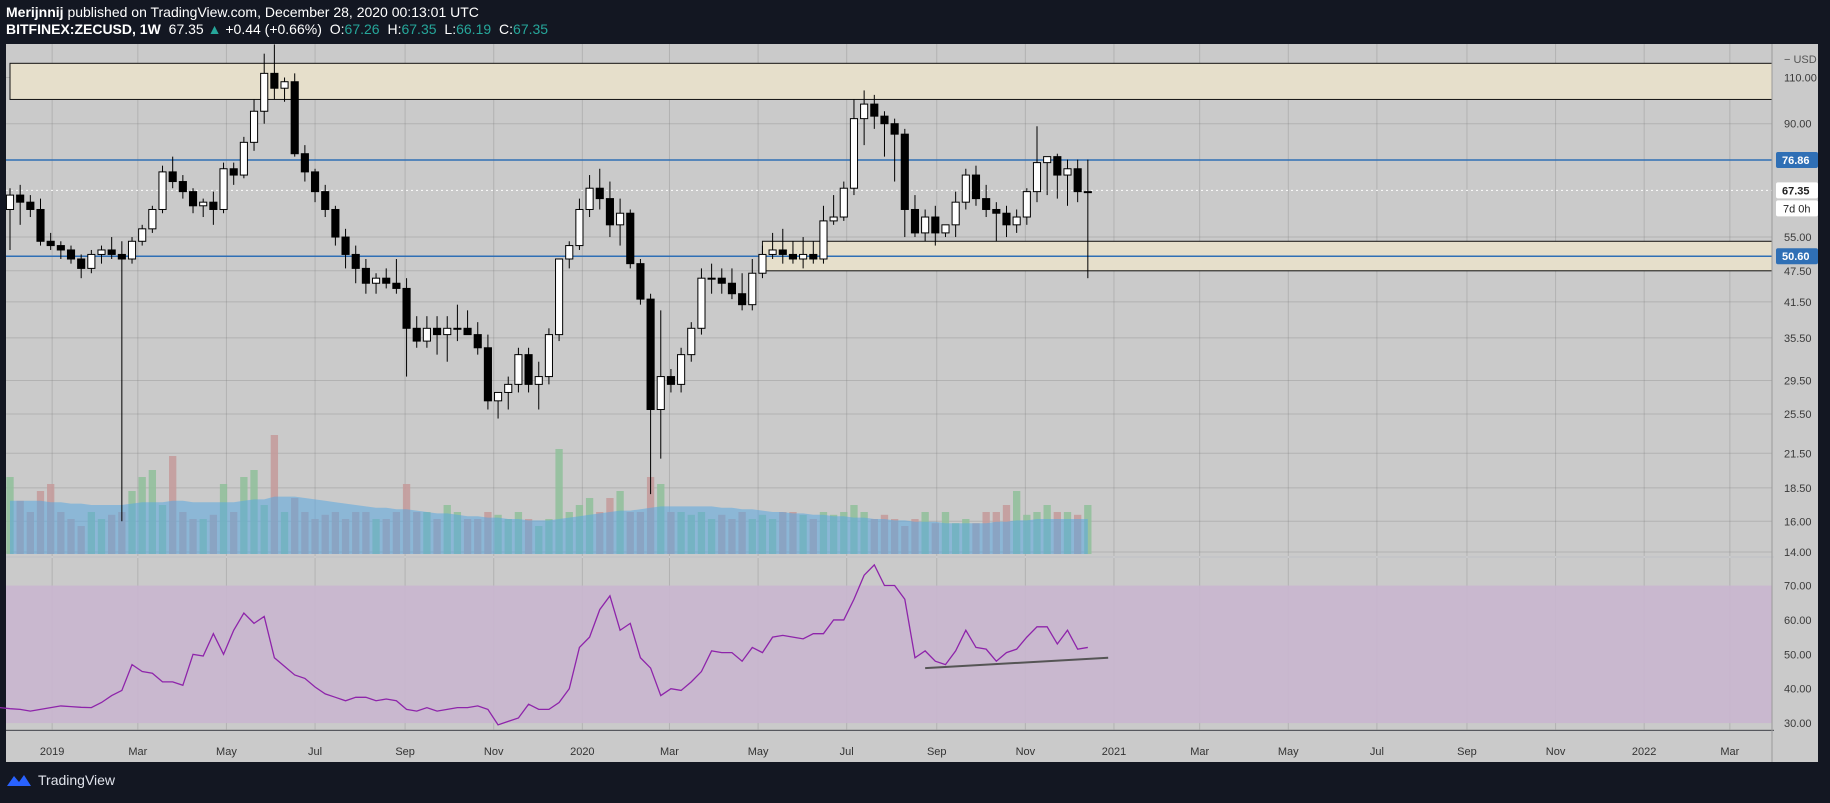  What do you see at coordinates (1798, 125) in the screenshot?
I see `price-tick-label: 90.00` at bounding box center [1798, 125].